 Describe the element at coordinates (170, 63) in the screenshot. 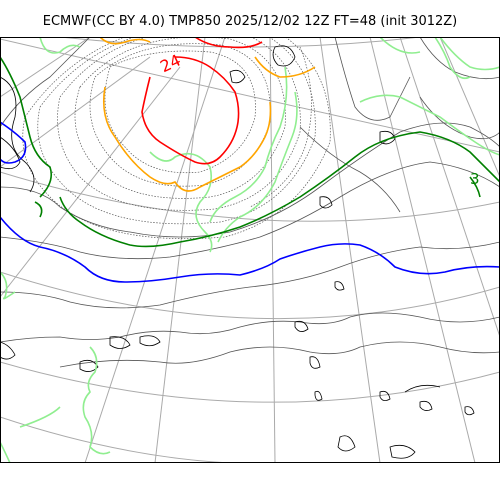

I see `contour-label-24: 24` at that location.